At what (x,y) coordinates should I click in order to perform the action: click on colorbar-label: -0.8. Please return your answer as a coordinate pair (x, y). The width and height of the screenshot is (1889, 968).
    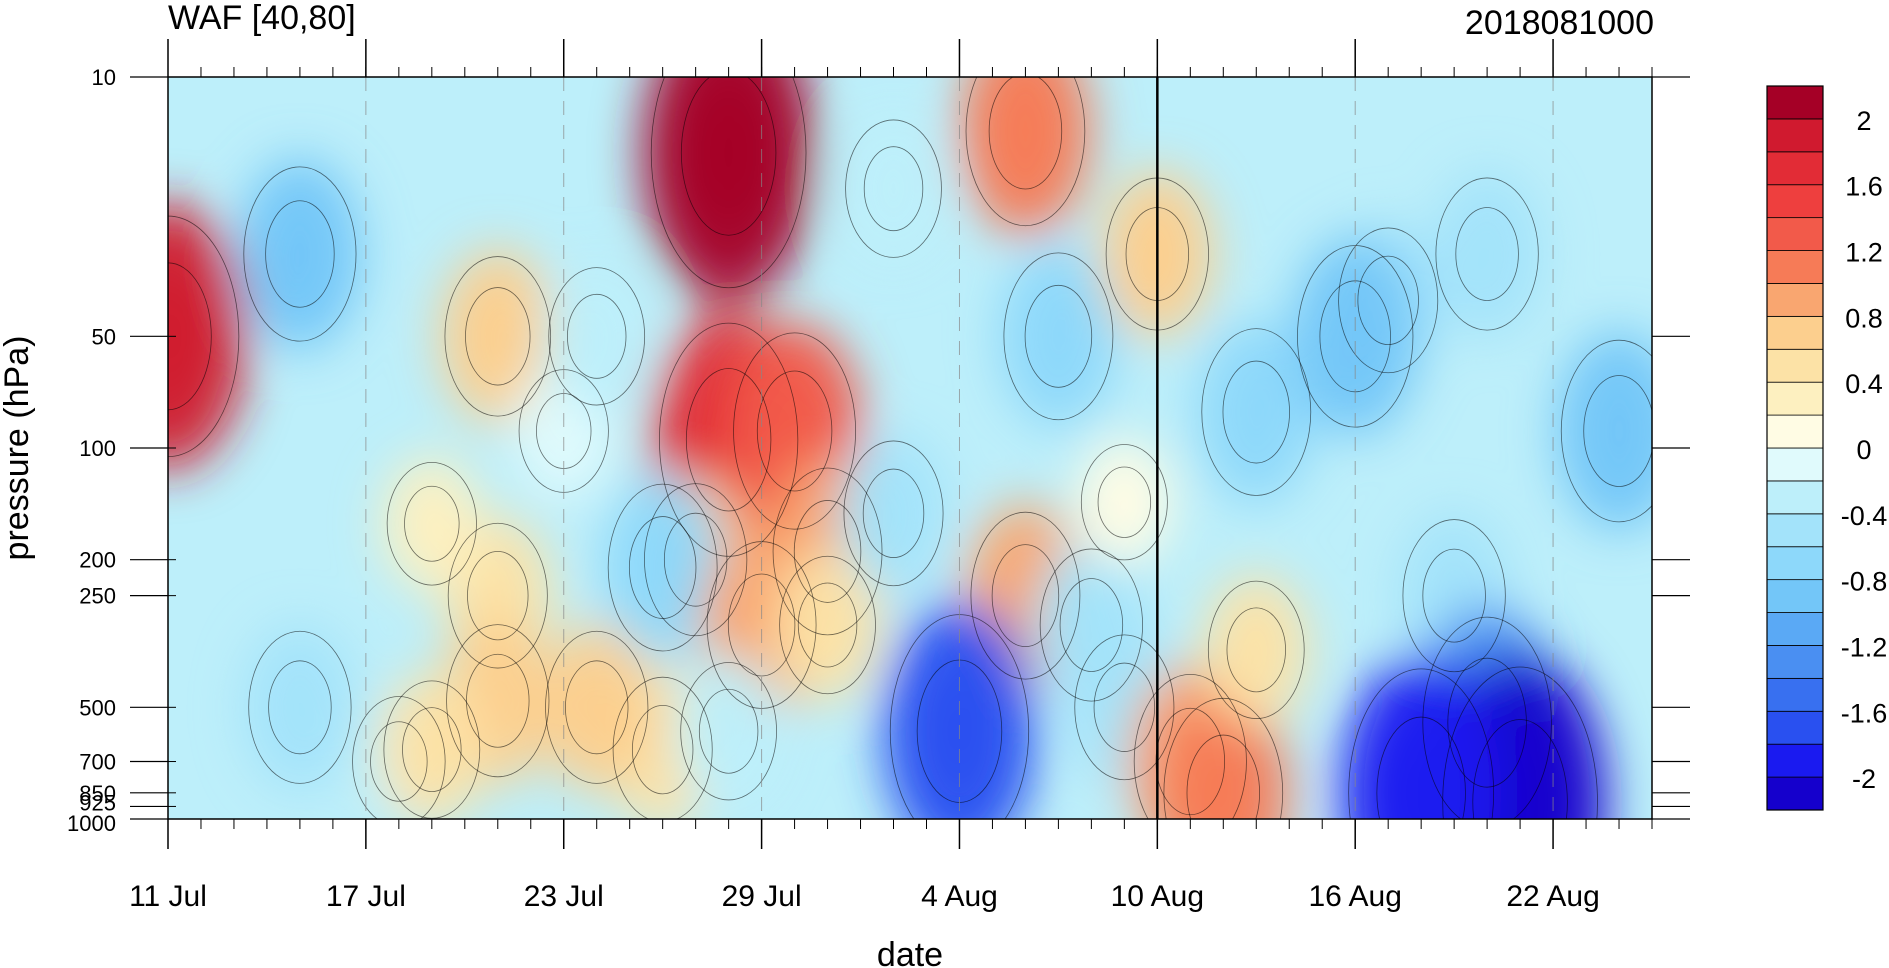
    Looking at the image, I should click on (1864, 582).